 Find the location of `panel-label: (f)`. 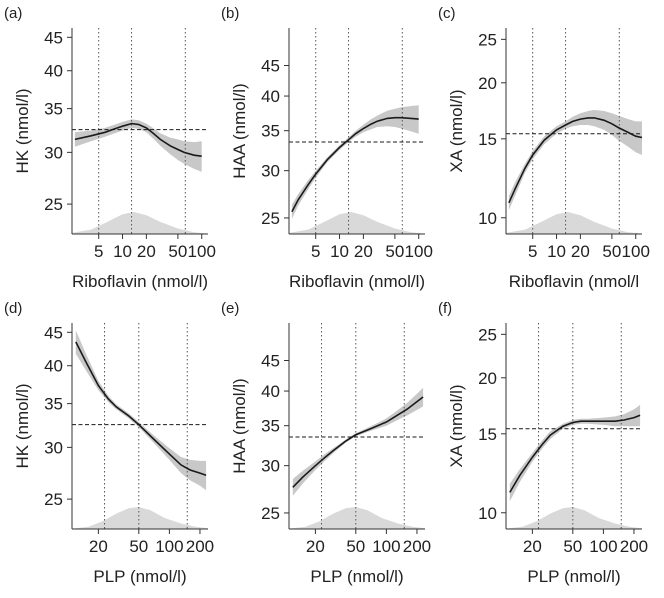

panel-label: (f) is located at coordinates (445, 308).